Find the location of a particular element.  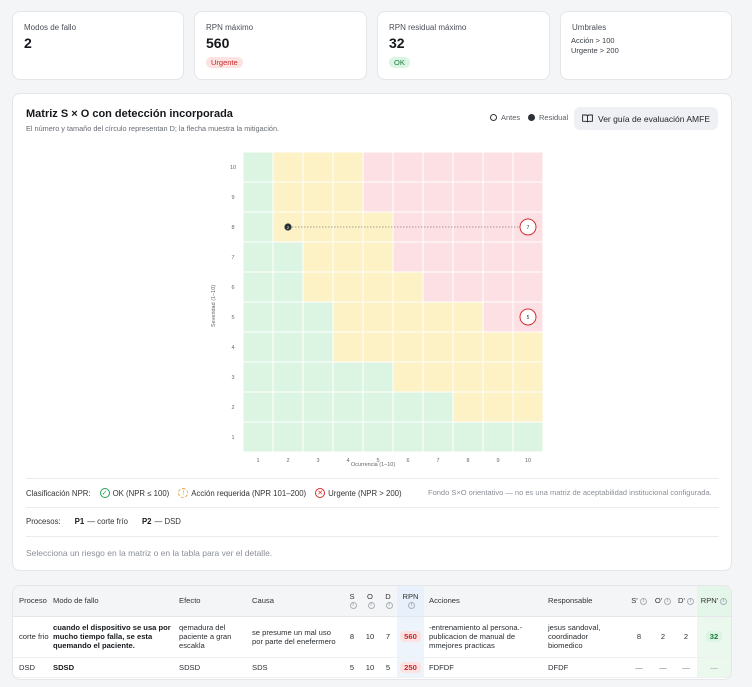

risk-point-residual: 2 is located at coordinates (288, 227).